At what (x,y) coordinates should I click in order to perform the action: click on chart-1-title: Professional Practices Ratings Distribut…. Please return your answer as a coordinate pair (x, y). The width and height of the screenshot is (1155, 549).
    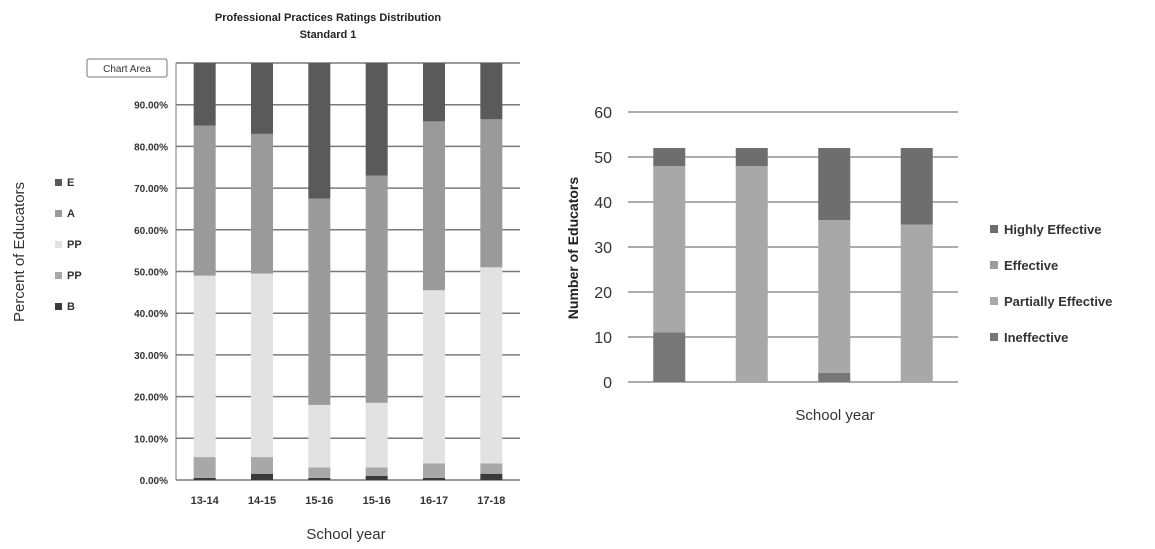
    Looking at the image, I should click on (328, 18).